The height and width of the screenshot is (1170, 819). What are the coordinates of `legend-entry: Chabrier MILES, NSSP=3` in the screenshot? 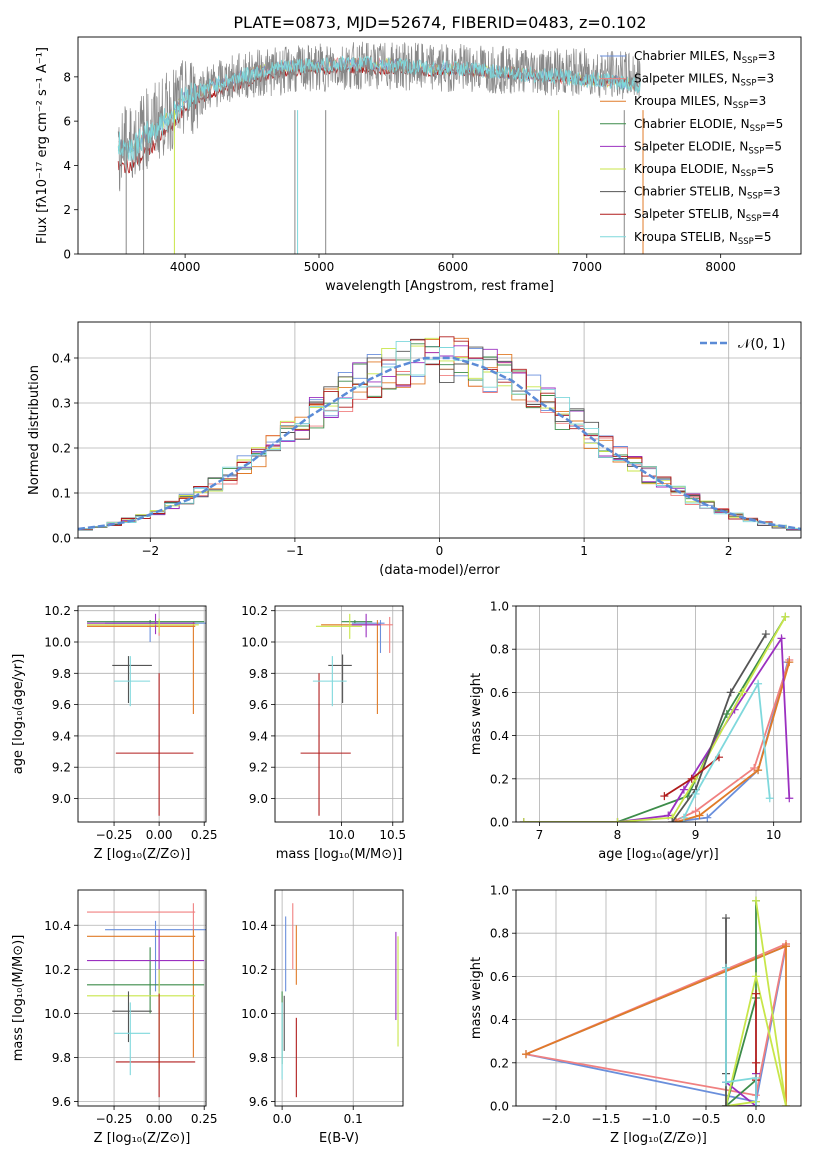 It's located at (704, 57).